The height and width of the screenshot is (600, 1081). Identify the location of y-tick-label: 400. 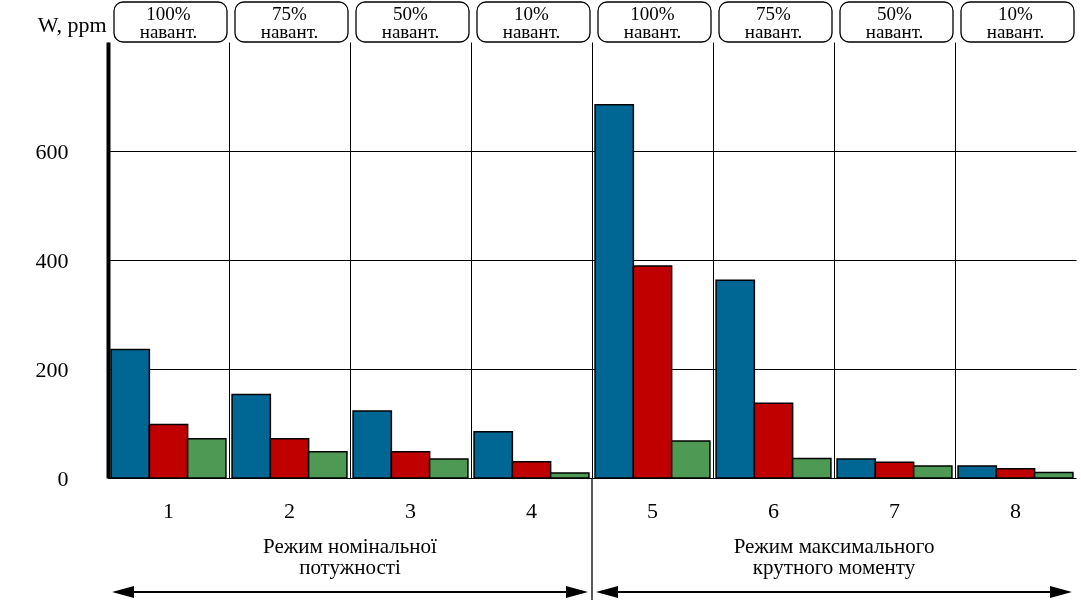
(52, 260).